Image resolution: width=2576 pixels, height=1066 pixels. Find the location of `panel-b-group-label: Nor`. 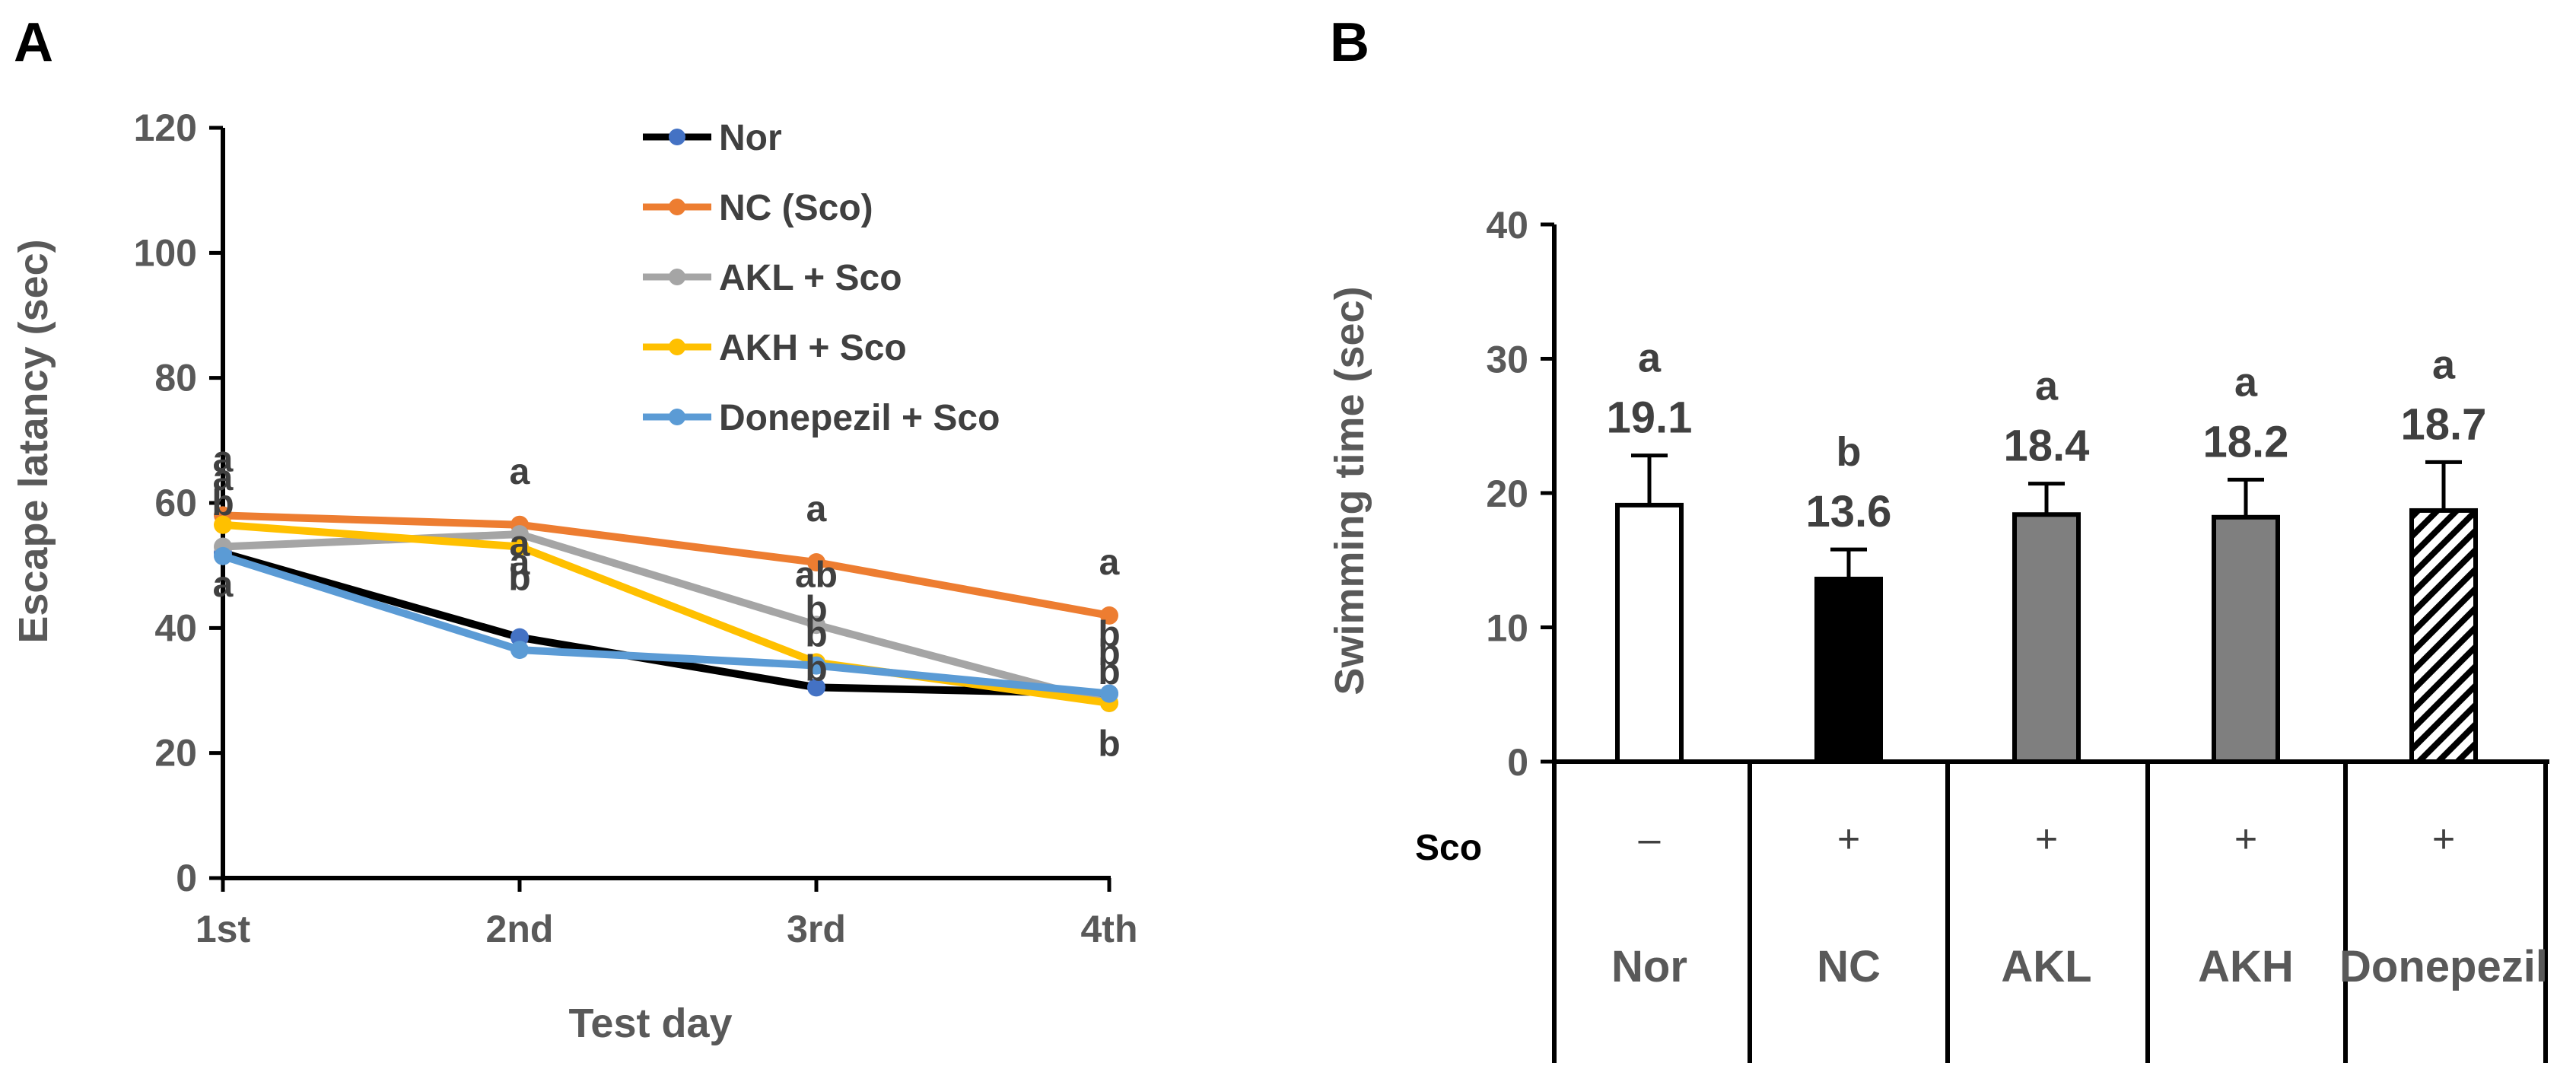

panel-b-group-label: Nor is located at coordinates (1649, 966).